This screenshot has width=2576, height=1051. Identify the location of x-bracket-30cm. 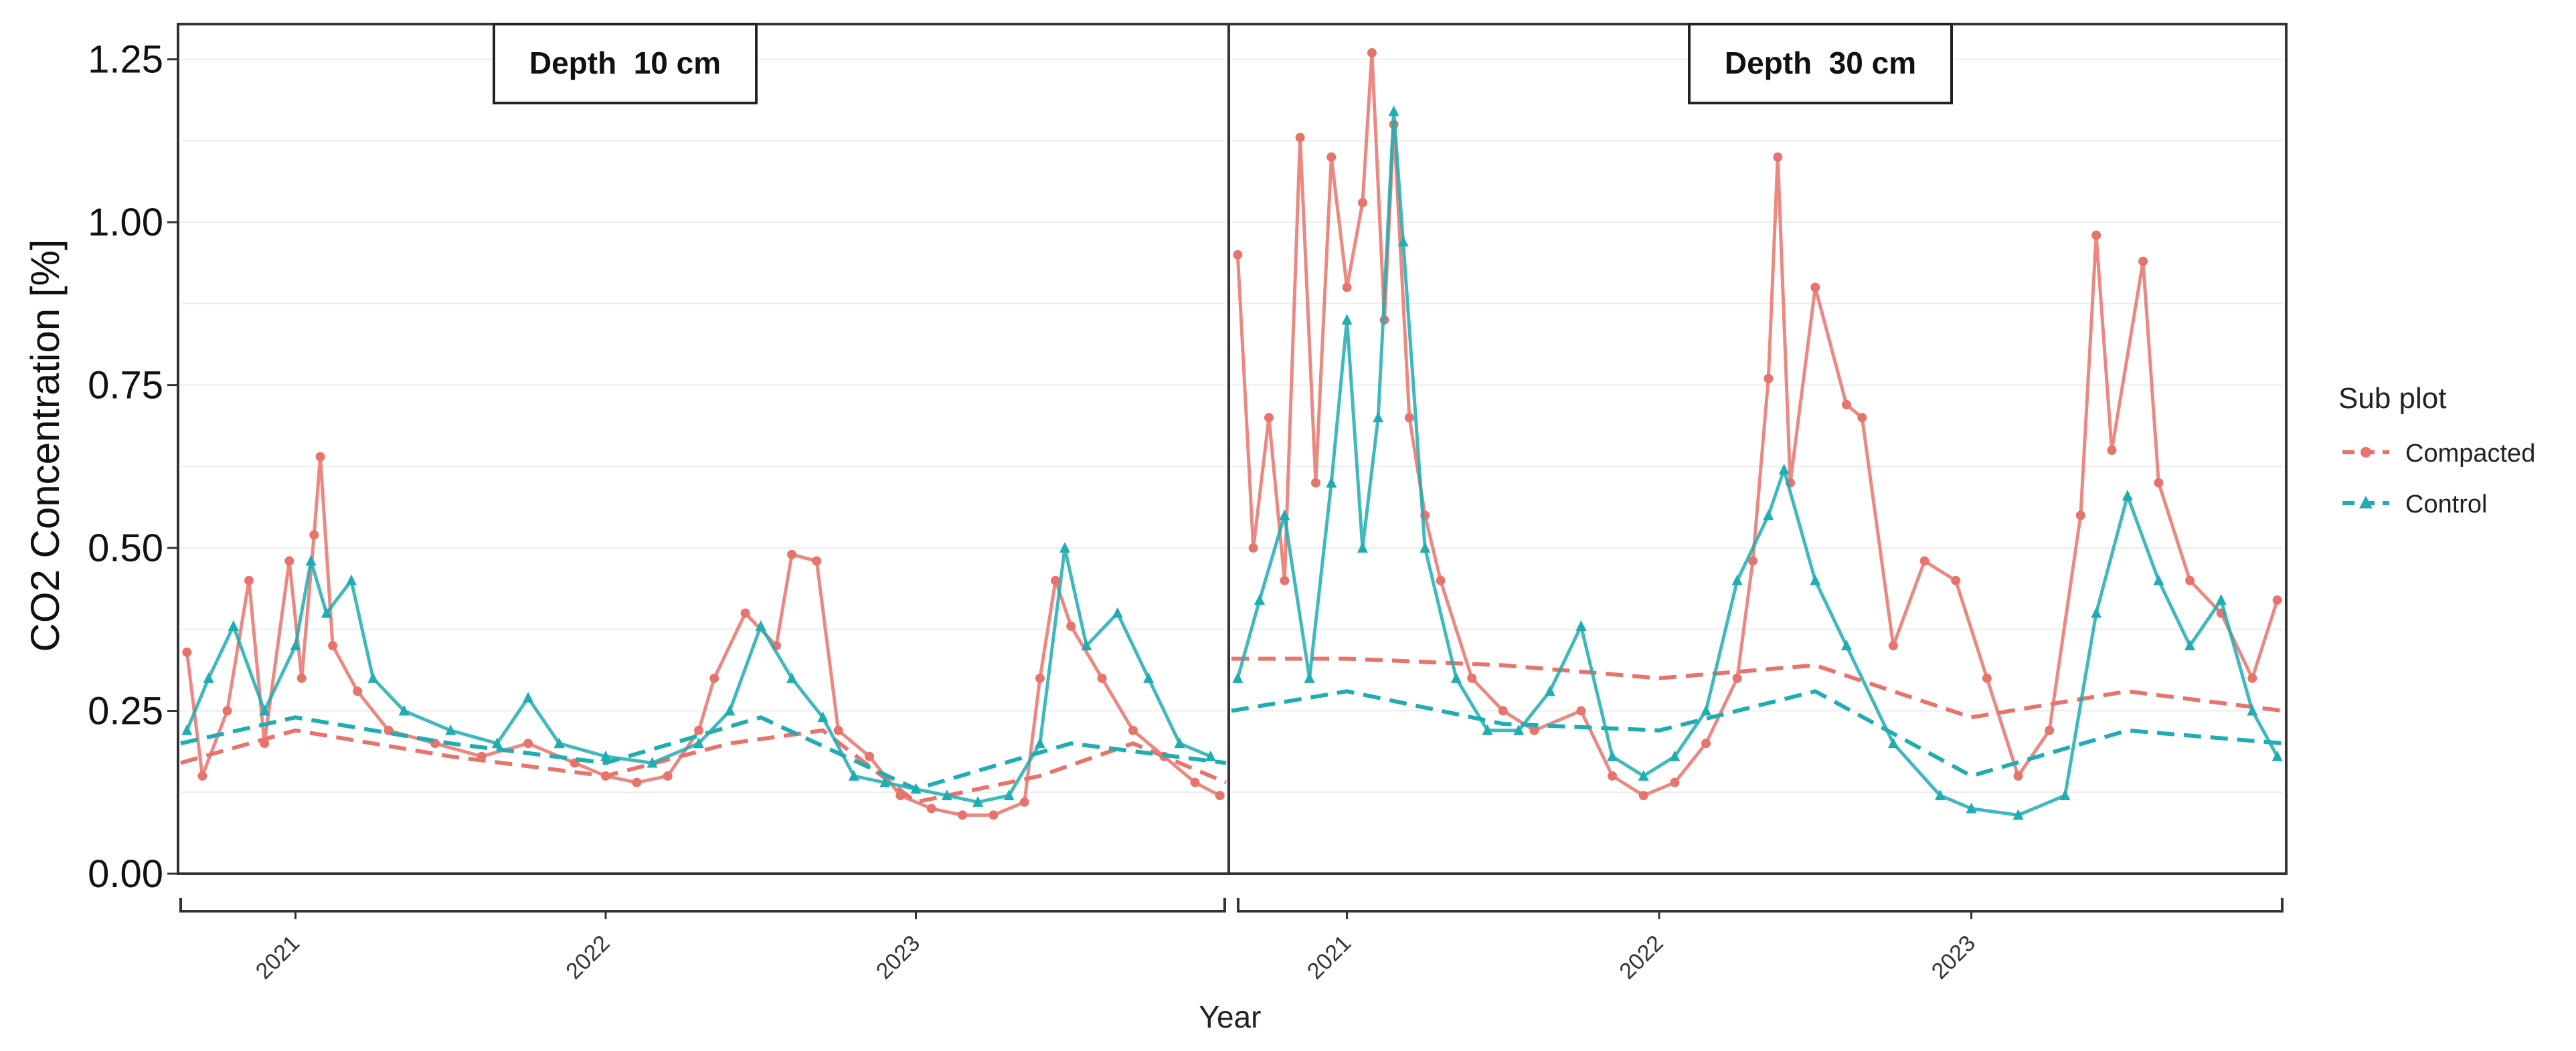
(1760, 906).